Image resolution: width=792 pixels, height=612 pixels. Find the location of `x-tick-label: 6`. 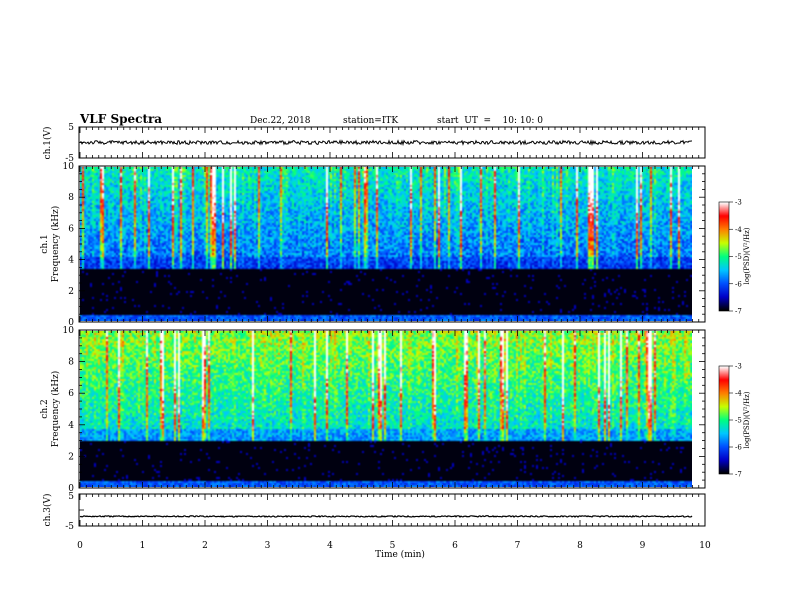

x-tick-label: 6 is located at coordinates (455, 546).